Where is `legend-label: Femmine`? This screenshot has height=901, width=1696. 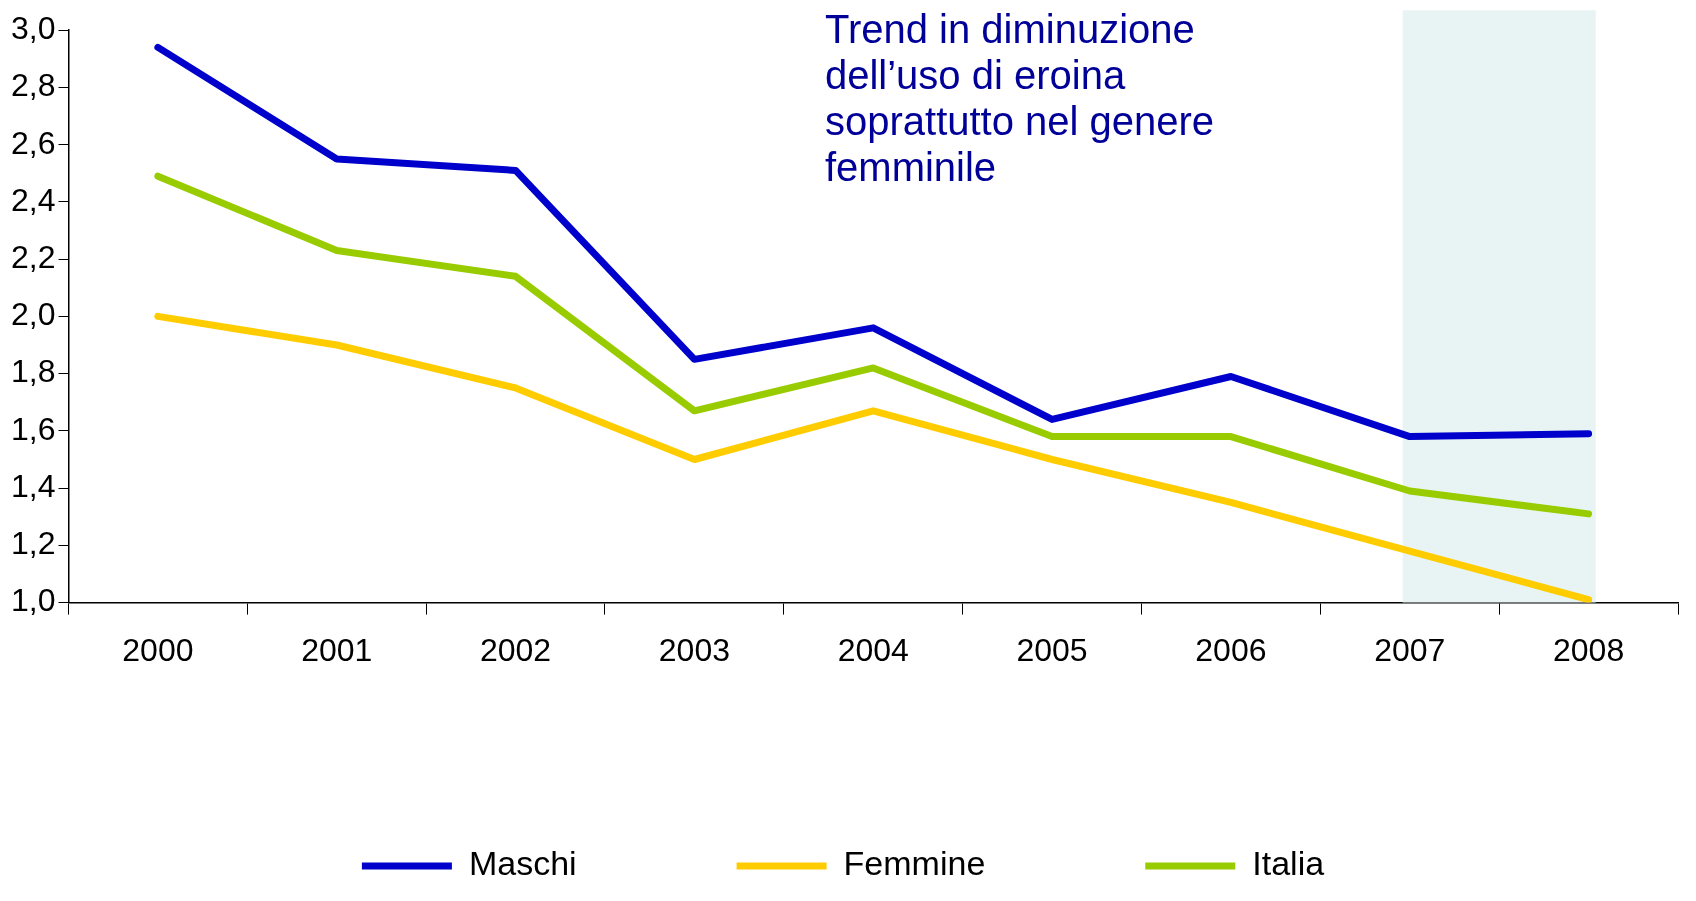 legend-label: Femmine is located at coordinates (914, 863).